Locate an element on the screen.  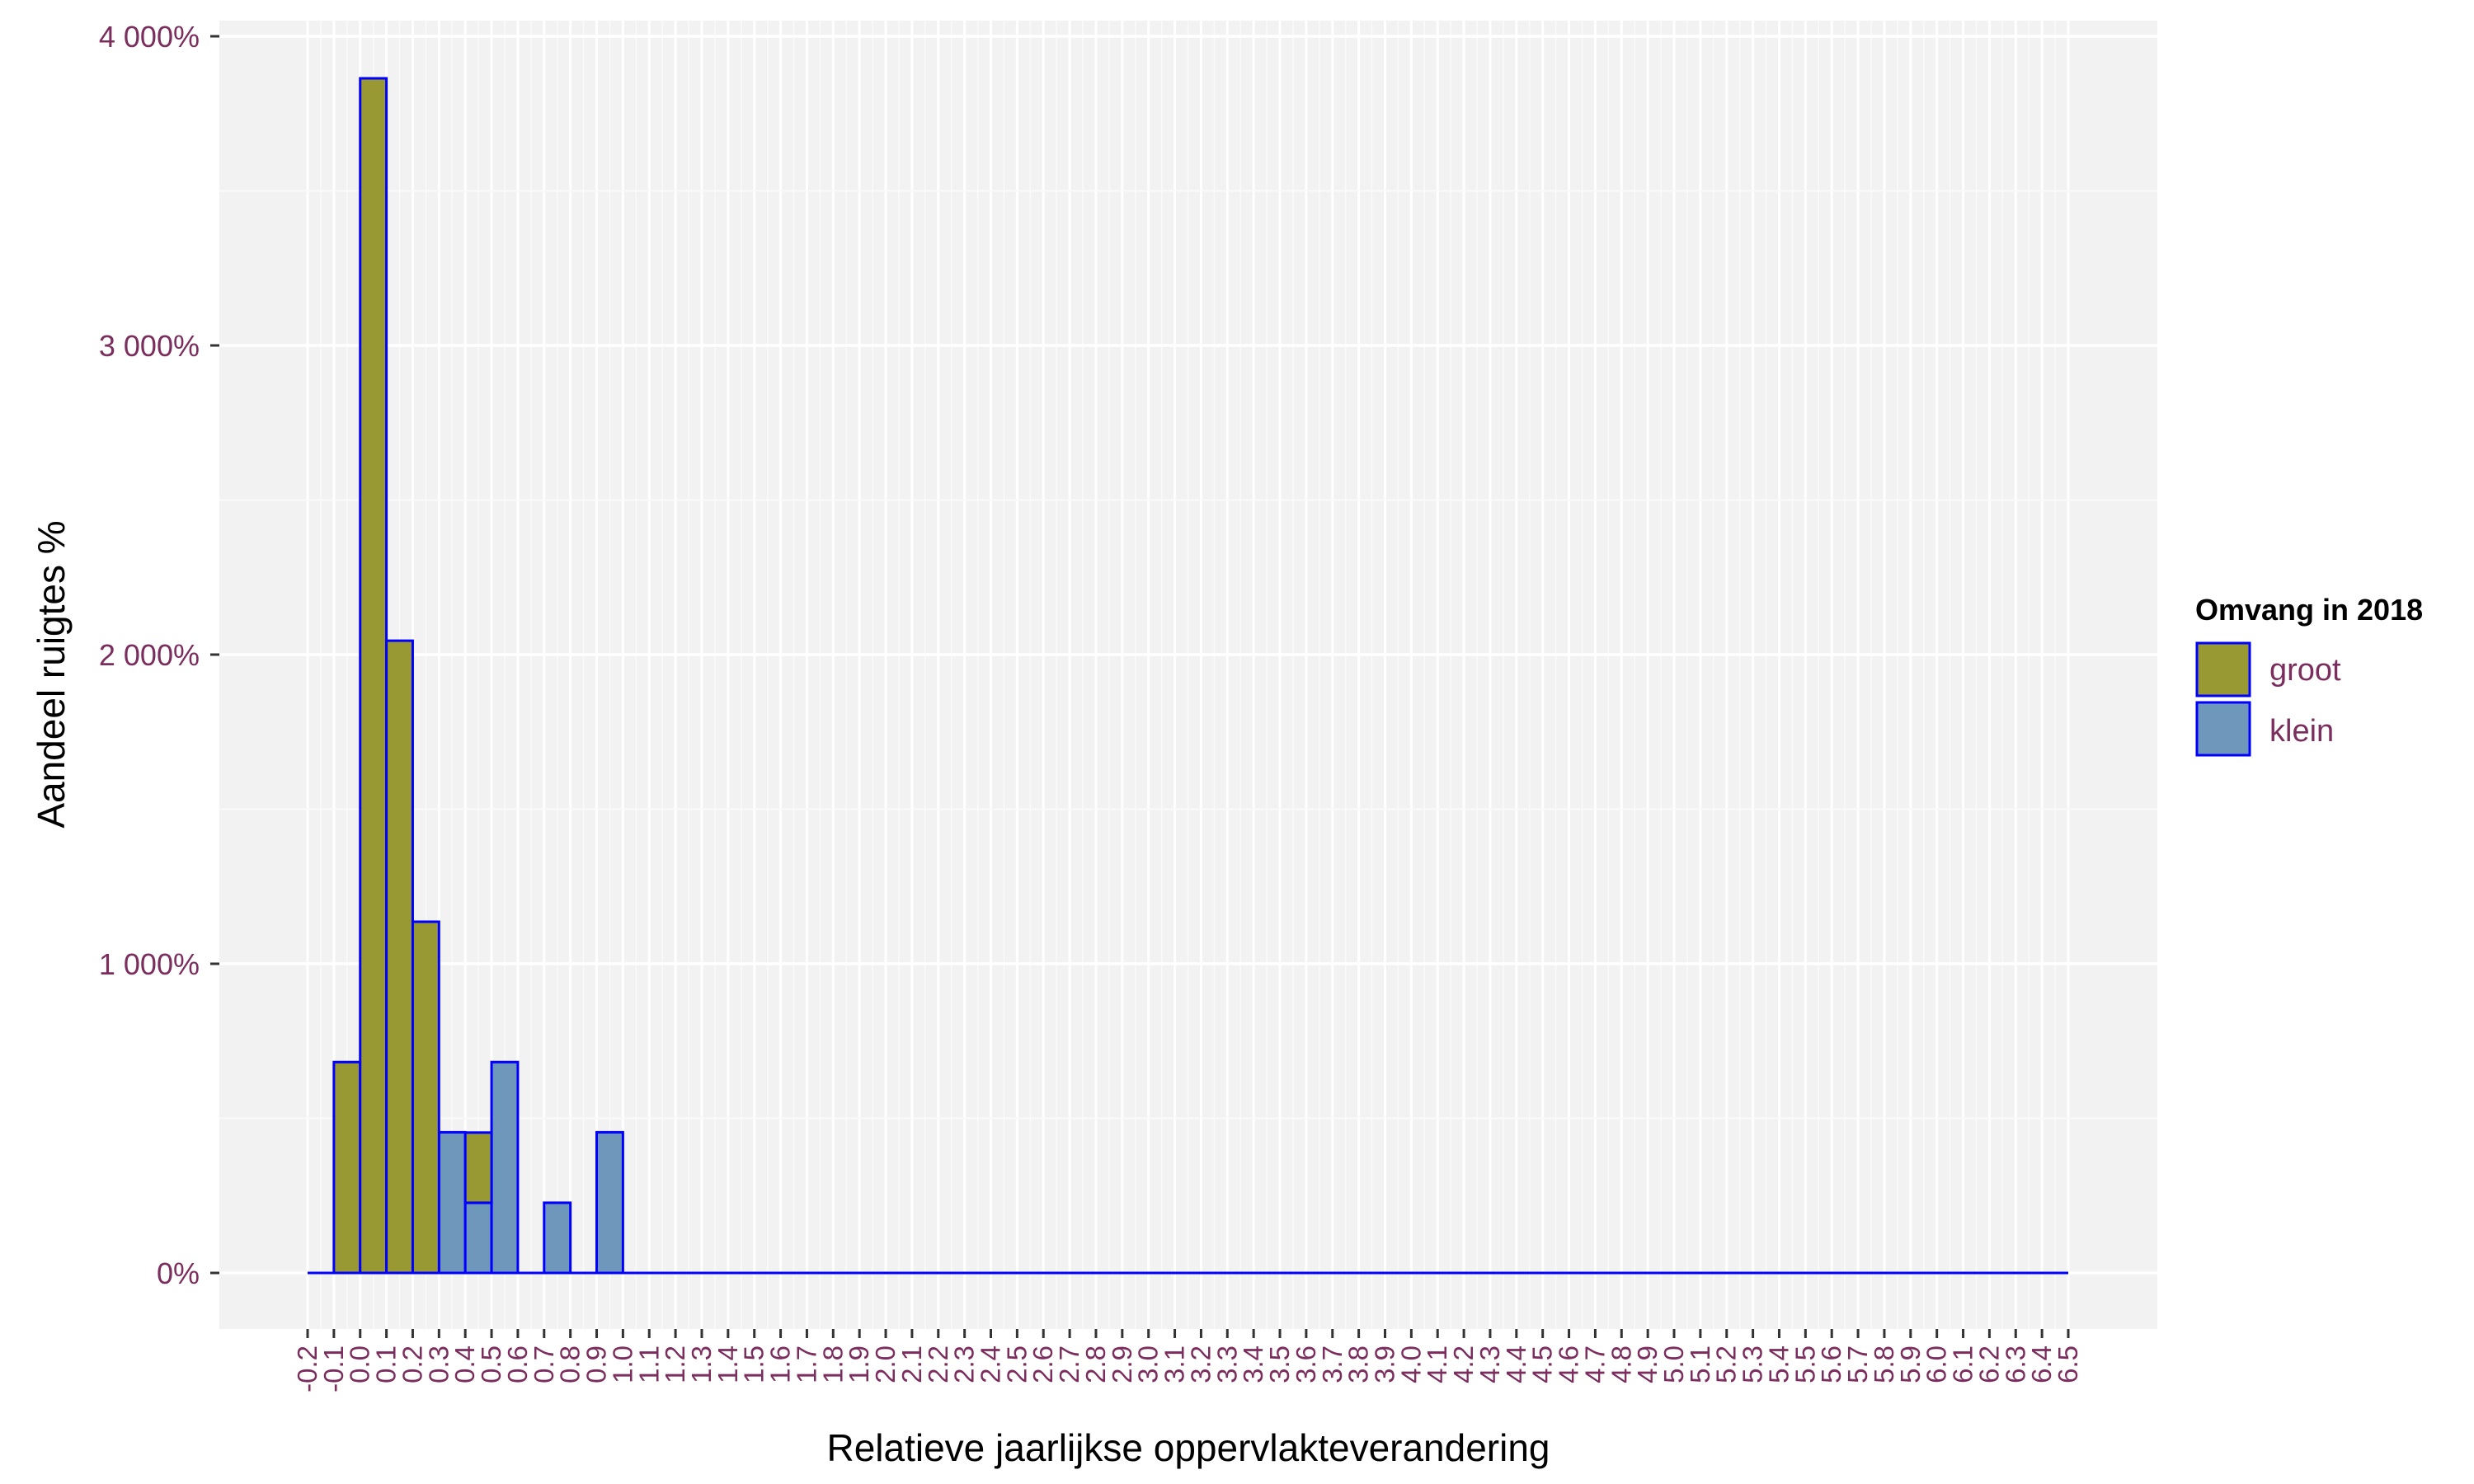
x-tick-label: 4.1 is located at coordinates (1437, 1364).